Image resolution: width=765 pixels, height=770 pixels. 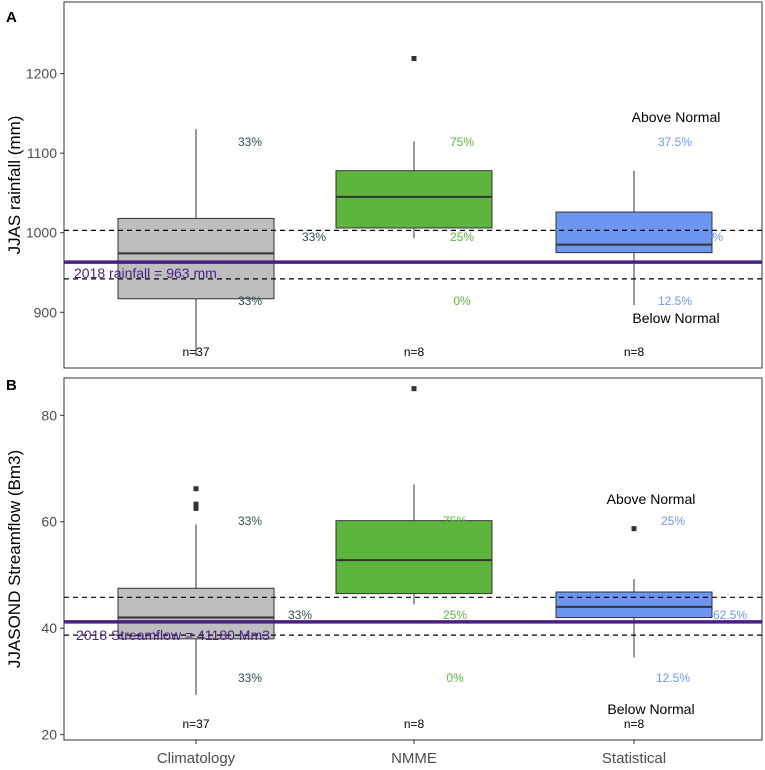 I want to click on pct-normal: 62.5%, so click(x=730, y=615).